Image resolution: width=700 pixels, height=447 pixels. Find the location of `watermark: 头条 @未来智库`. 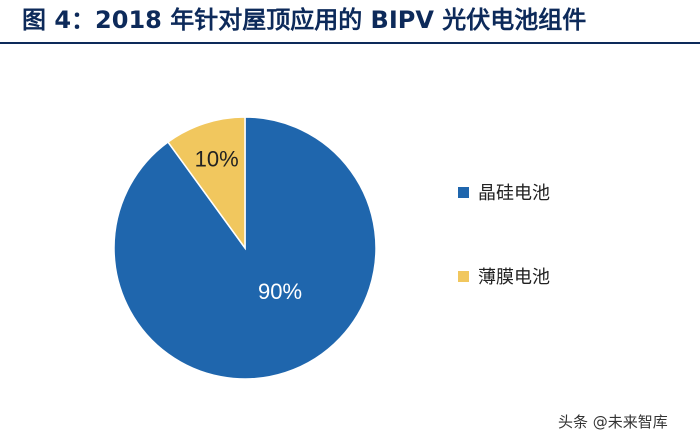

watermark: 头条 @未来智库 is located at coordinates (613, 422).